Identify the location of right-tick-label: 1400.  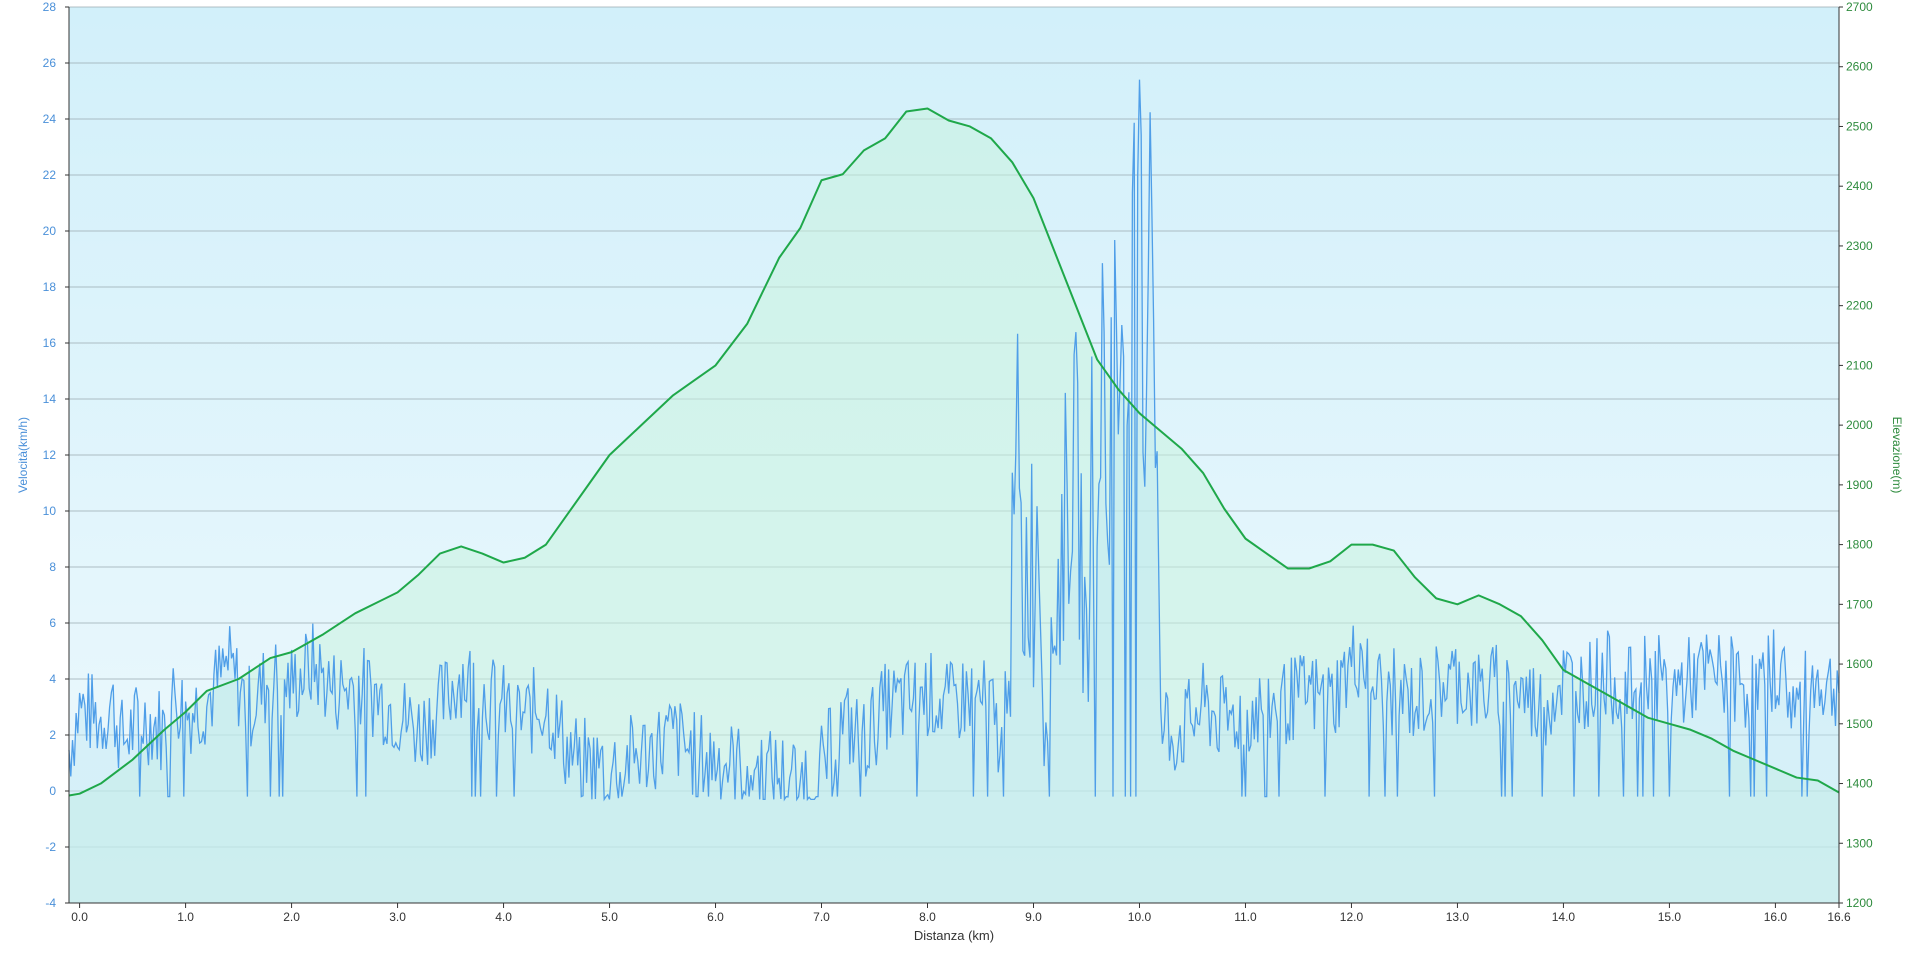
(1859, 784).